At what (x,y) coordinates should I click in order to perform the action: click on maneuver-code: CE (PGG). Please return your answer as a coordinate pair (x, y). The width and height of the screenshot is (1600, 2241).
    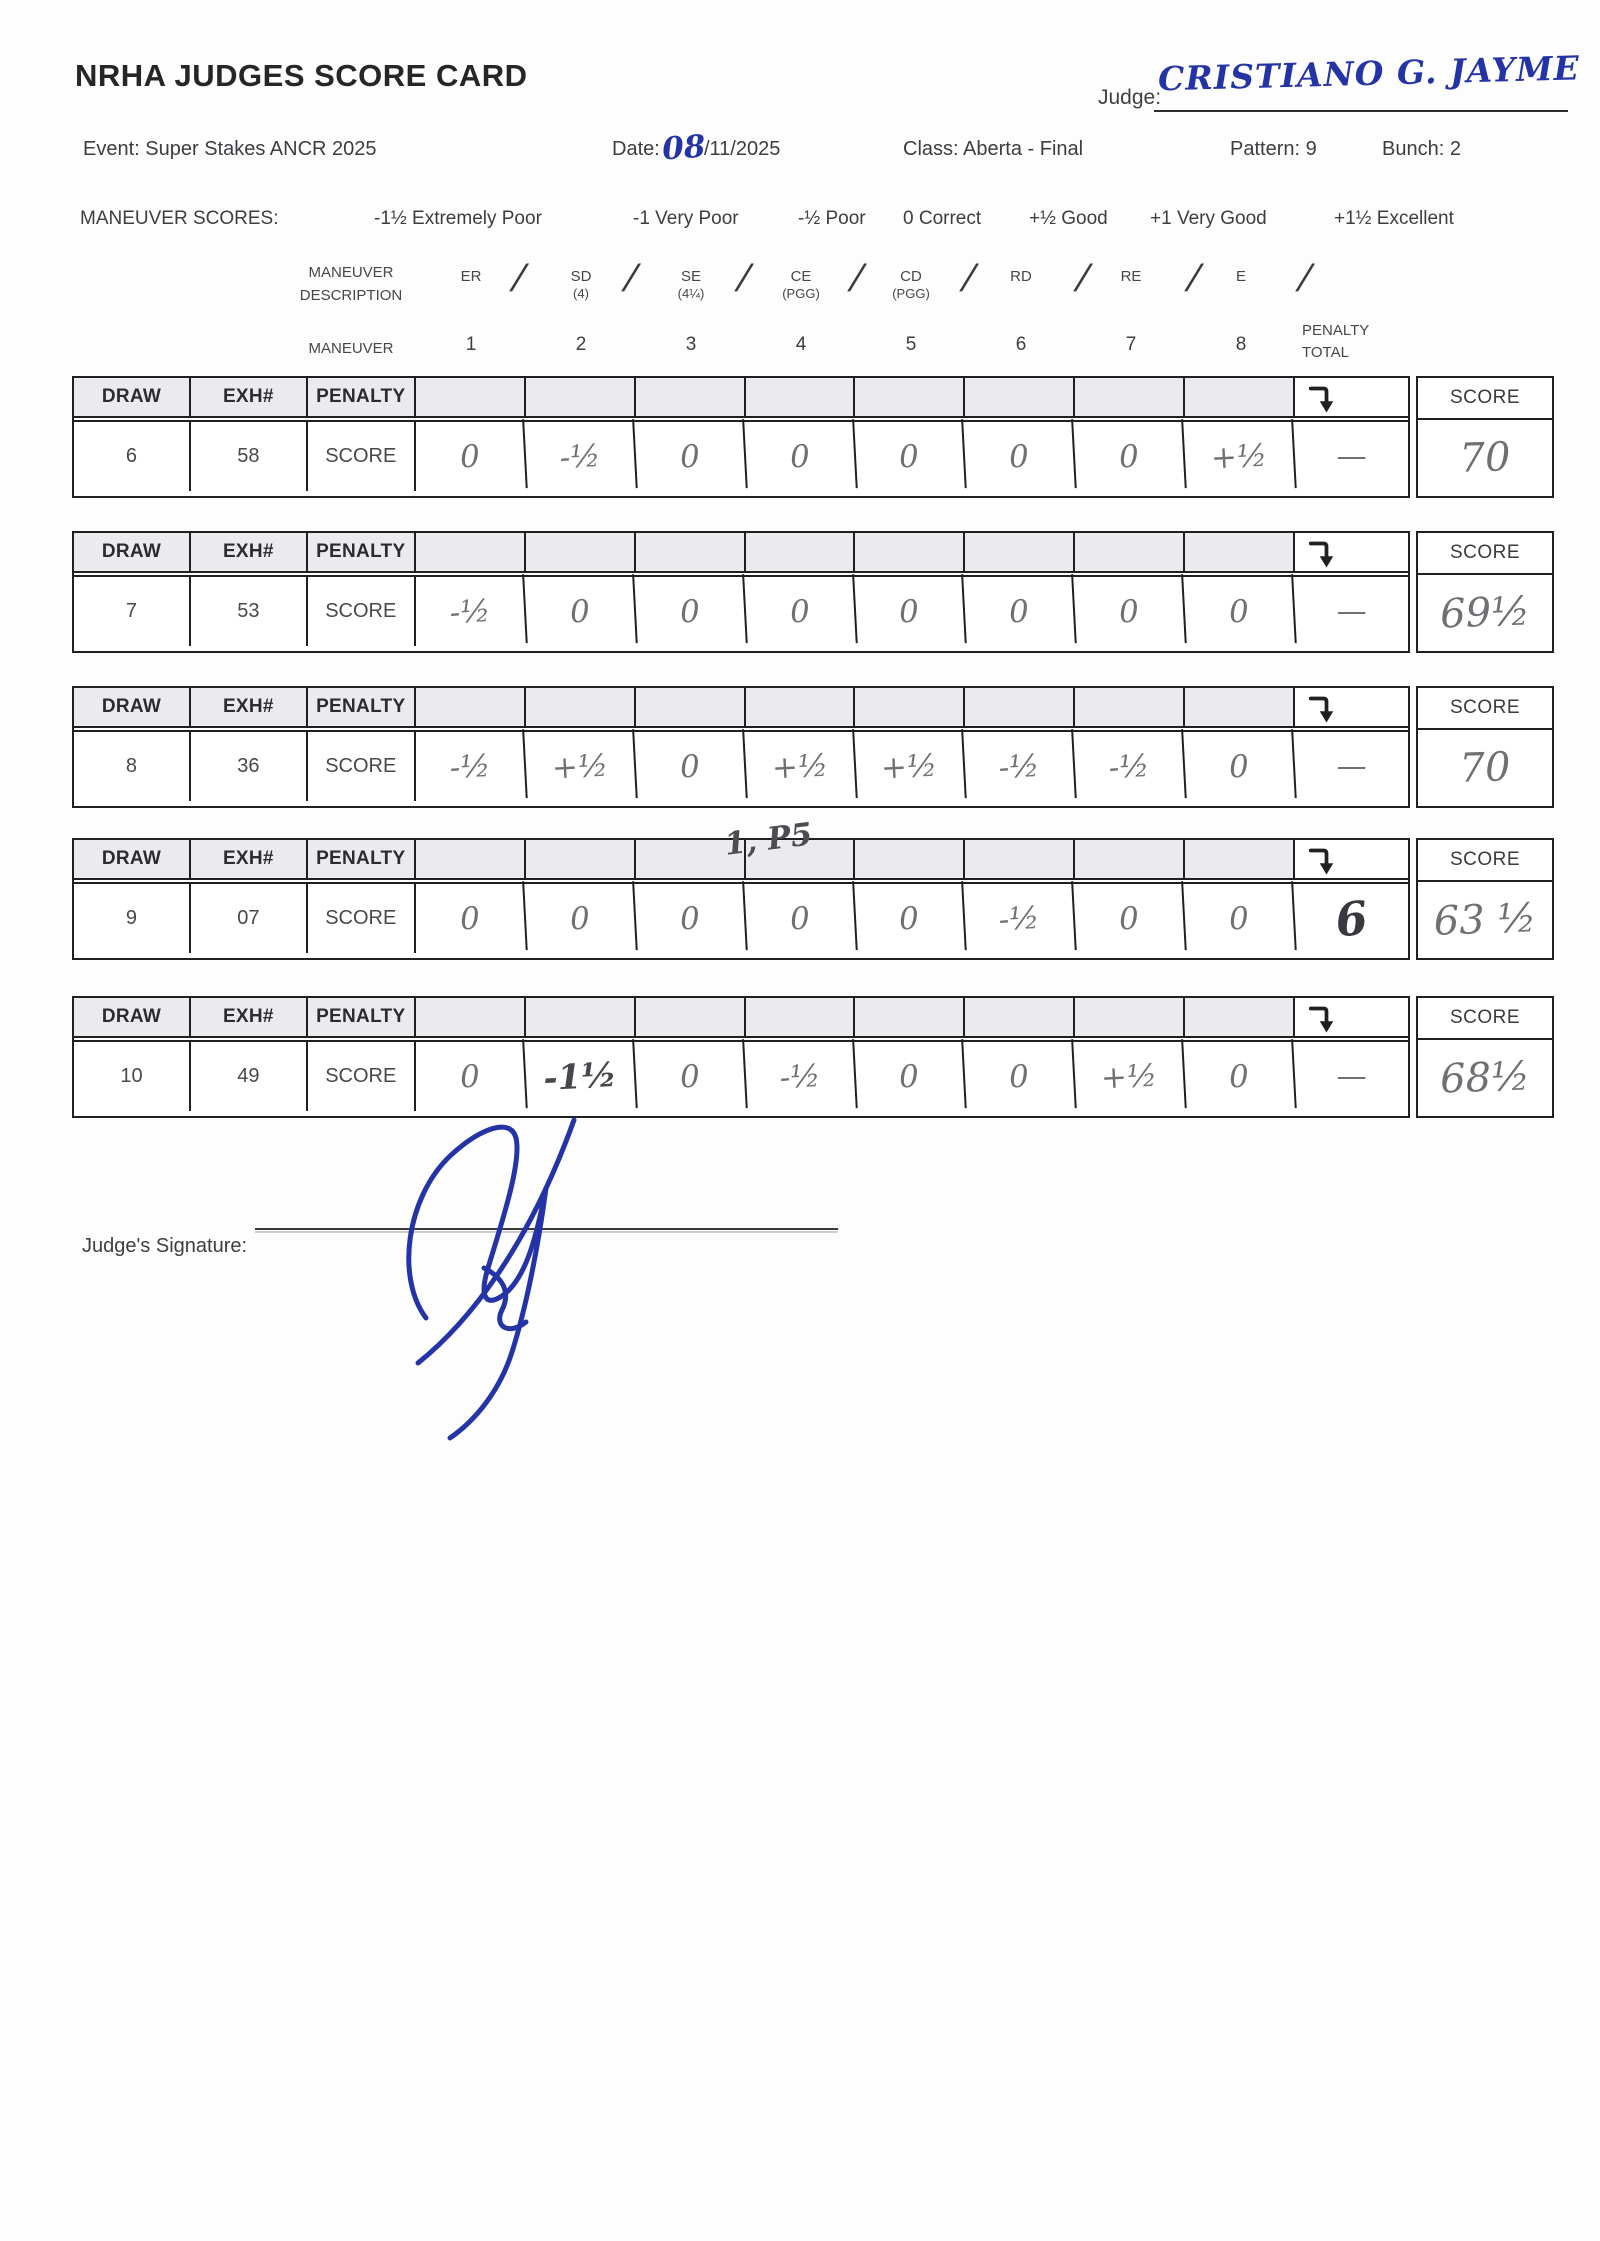
    Looking at the image, I should click on (801, 285).